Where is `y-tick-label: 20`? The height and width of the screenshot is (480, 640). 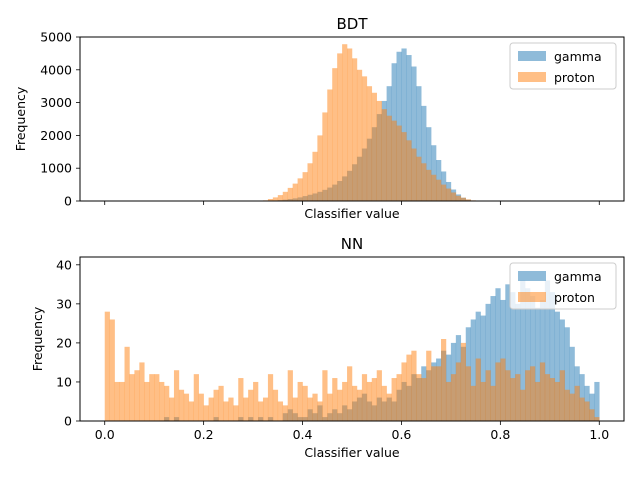
y-tick-label: 20 is located at coordinates (64, 342).